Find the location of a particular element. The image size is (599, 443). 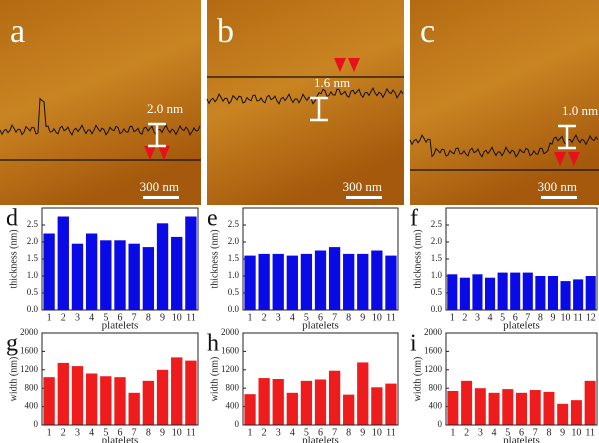

step-bracket is located at coordinates (157, 135).